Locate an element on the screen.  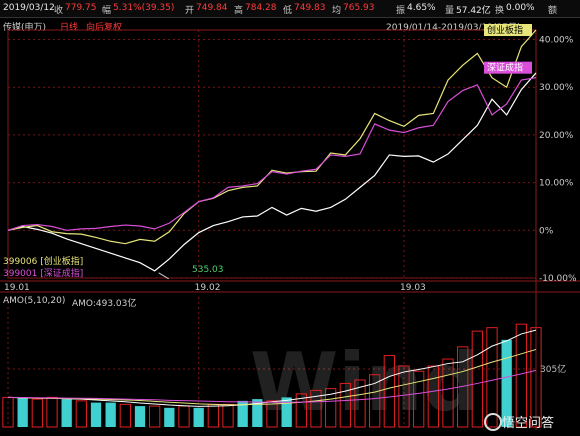
y-tick-label: 40.00% is located at coordinates (556, 41).